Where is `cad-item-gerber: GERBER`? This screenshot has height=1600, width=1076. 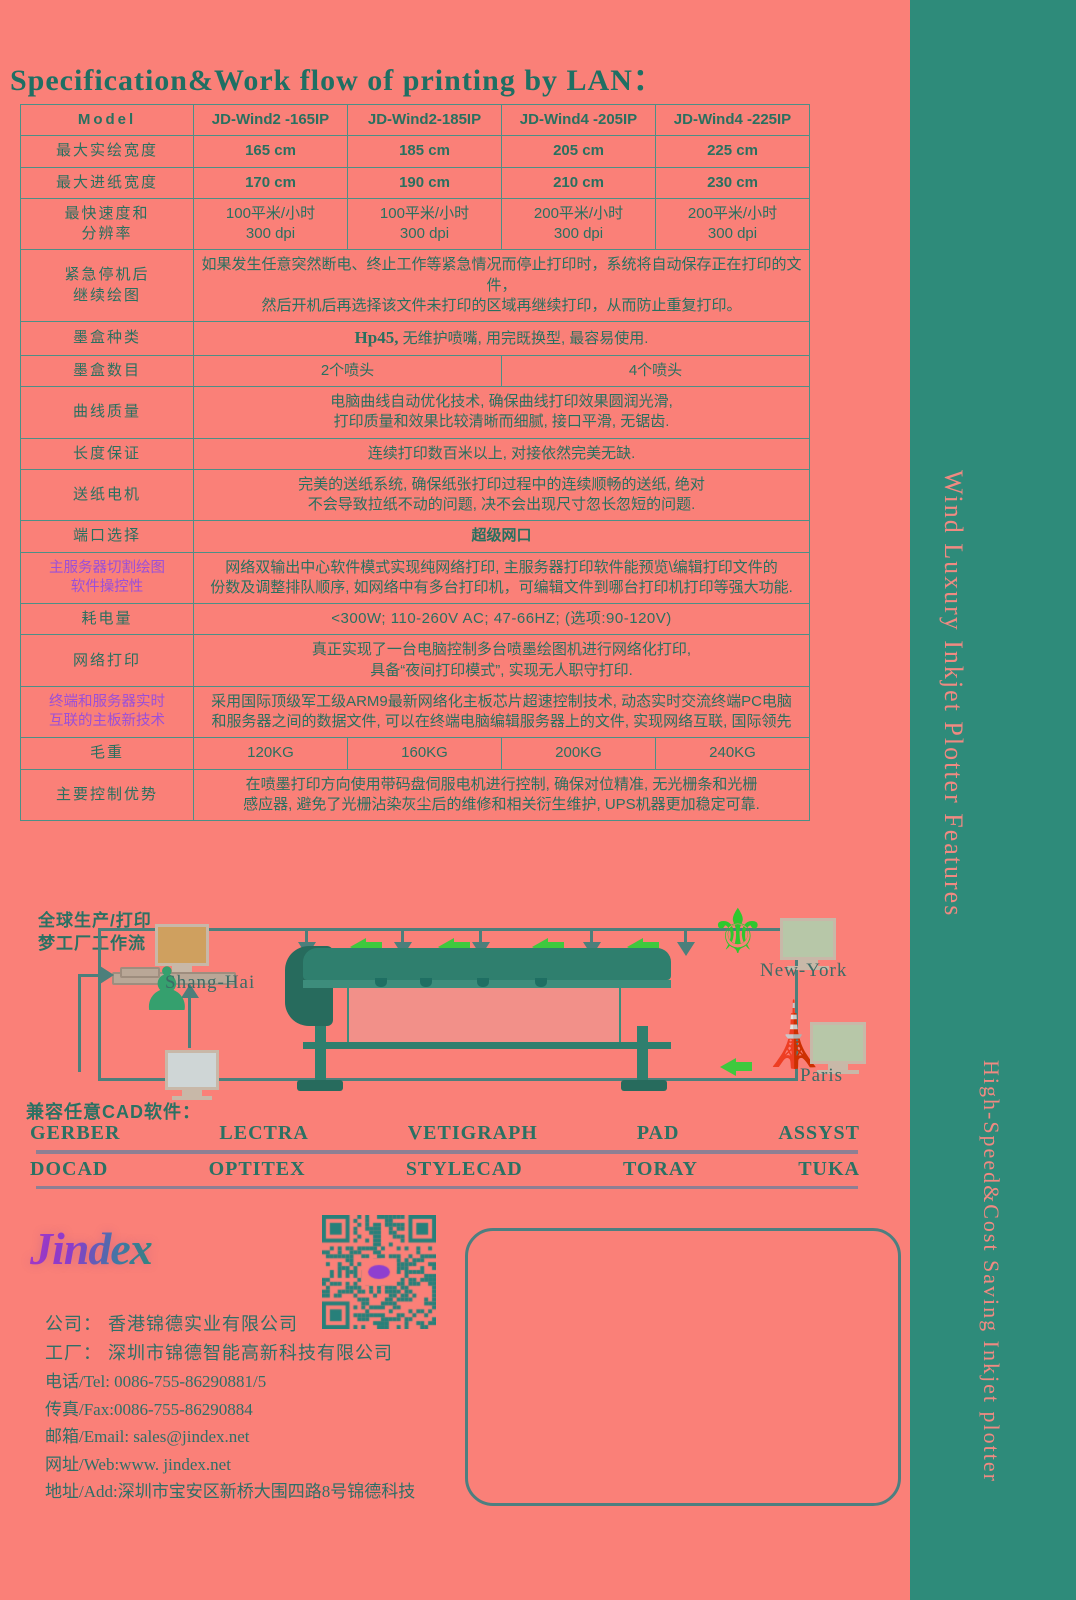
cad-item-gerber: GERBER is located at coordinates (75, 1133).